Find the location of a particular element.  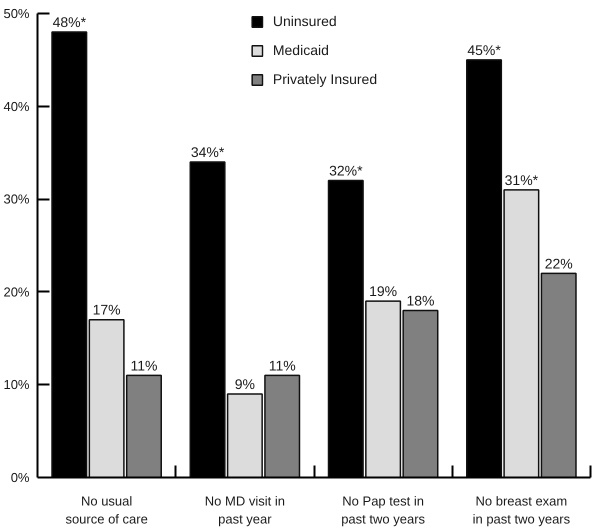

data-label: 31%* is located at coordinates (521, 180).